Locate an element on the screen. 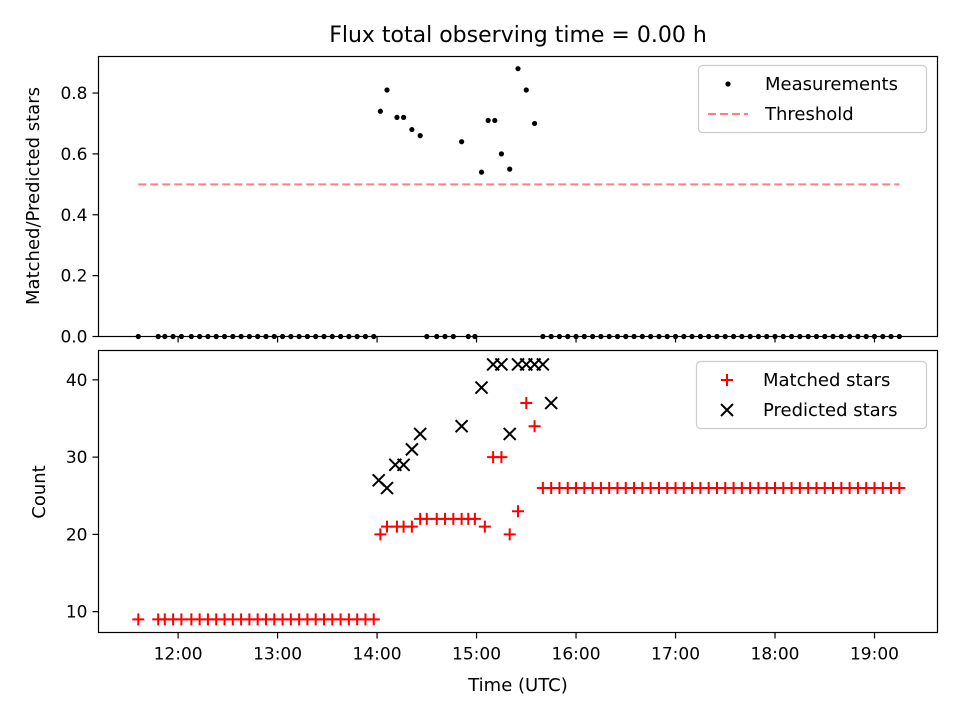 The width and height of the screenshot is (960, 720). x-tick-label: 12:00 is located at coordinates (178, 655).